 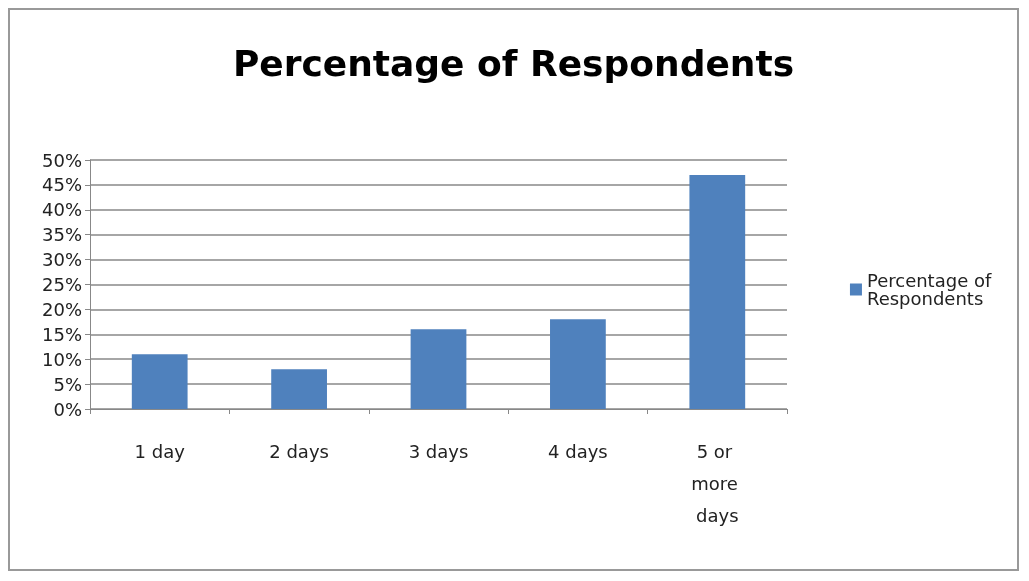 I want to click on y-tick-label: 15%, so click(x=61, y=334).